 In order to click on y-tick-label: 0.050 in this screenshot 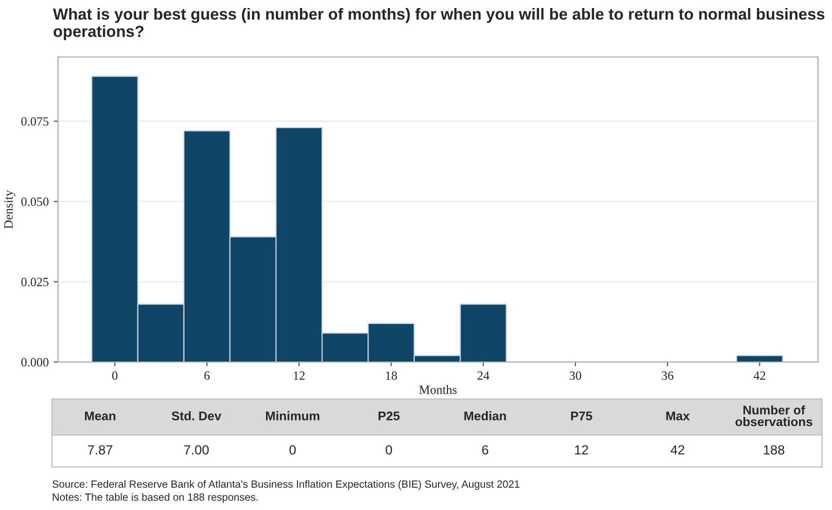, I will do `click(34, 202)`.